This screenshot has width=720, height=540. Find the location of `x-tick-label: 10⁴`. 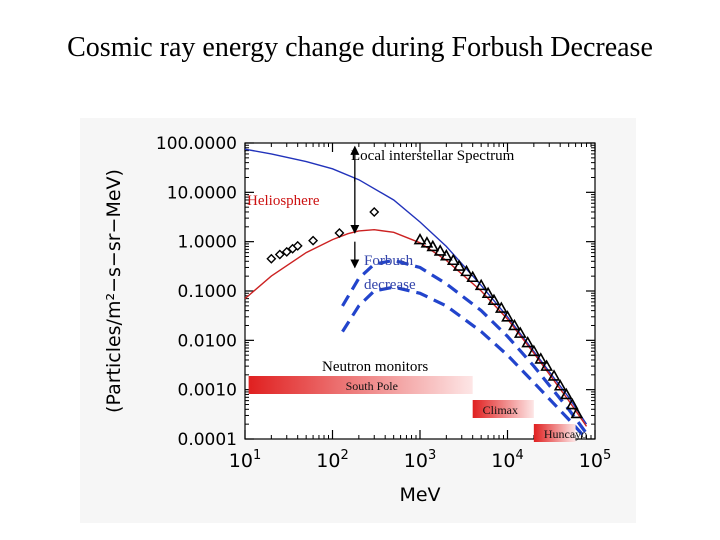

x-tick-label: 10⁴ is located at coordinates (507, 460).